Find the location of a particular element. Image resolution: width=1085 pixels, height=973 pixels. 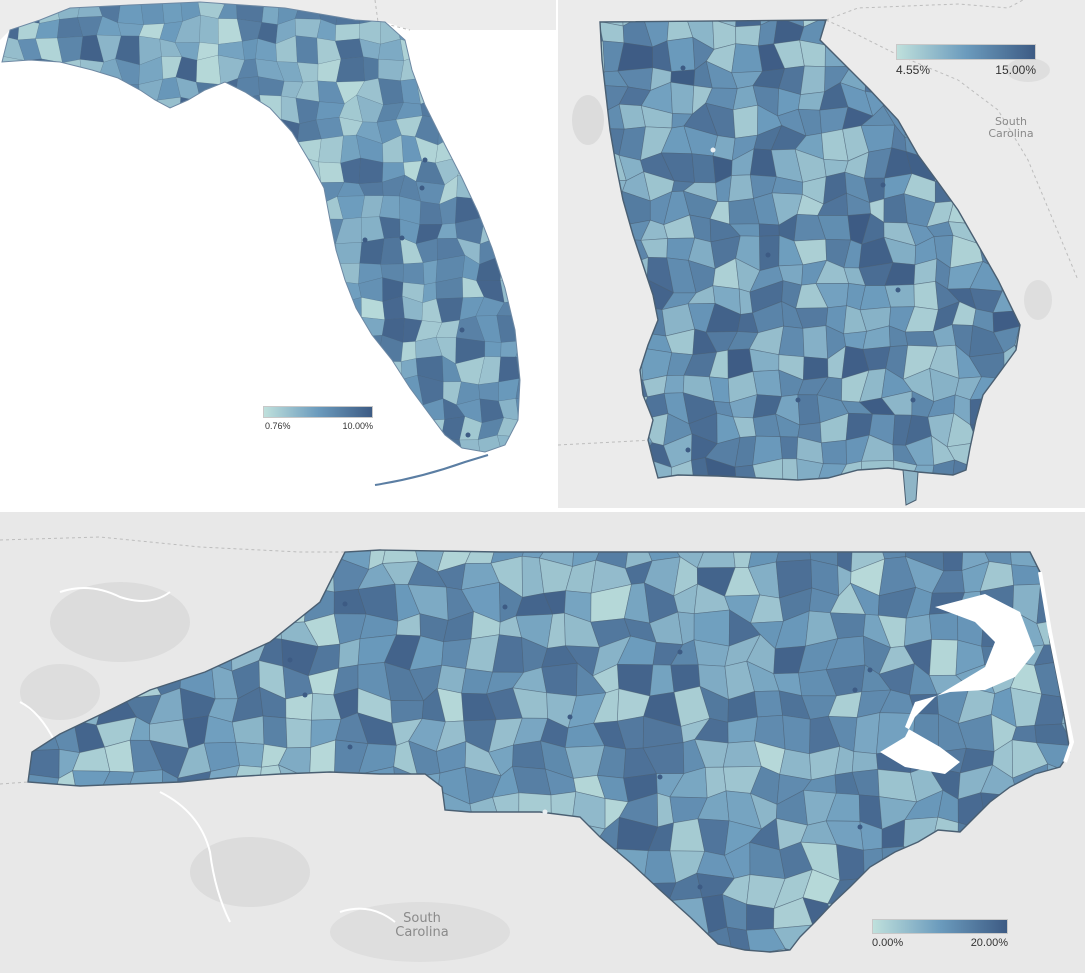

florida-legend-gradient is located at coordinates (318, 412).